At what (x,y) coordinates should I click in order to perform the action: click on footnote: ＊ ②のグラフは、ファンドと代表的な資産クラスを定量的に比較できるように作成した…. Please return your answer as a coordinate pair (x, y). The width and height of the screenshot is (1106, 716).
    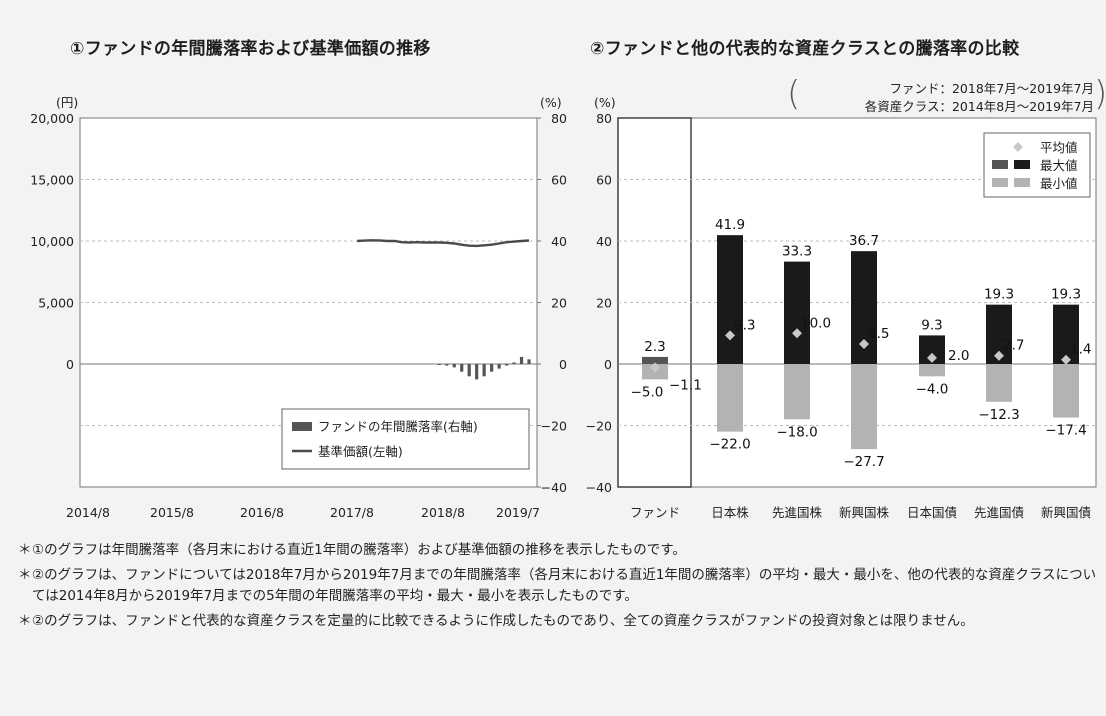
    Looking at the image, I should click on (558, 621).